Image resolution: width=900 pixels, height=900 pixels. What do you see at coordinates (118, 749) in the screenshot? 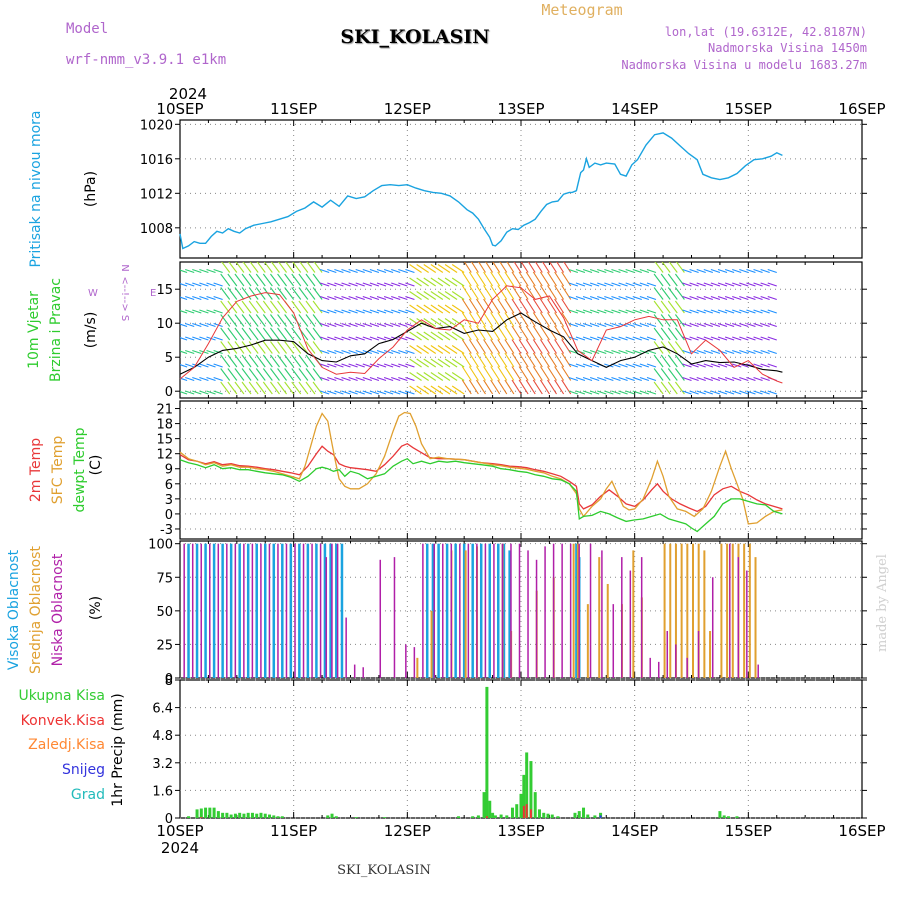
I see `precip-unit-label: 1hr Precip (mm)` at bounding box center [118, 749].